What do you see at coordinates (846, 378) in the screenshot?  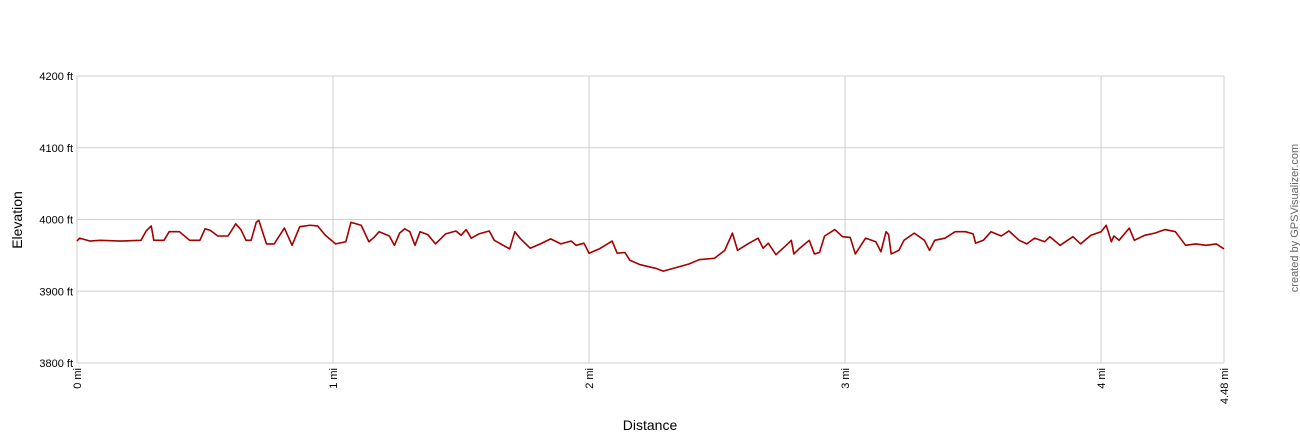 I see `x-tick-label: 3 mi` at bounding box center [846, 378].